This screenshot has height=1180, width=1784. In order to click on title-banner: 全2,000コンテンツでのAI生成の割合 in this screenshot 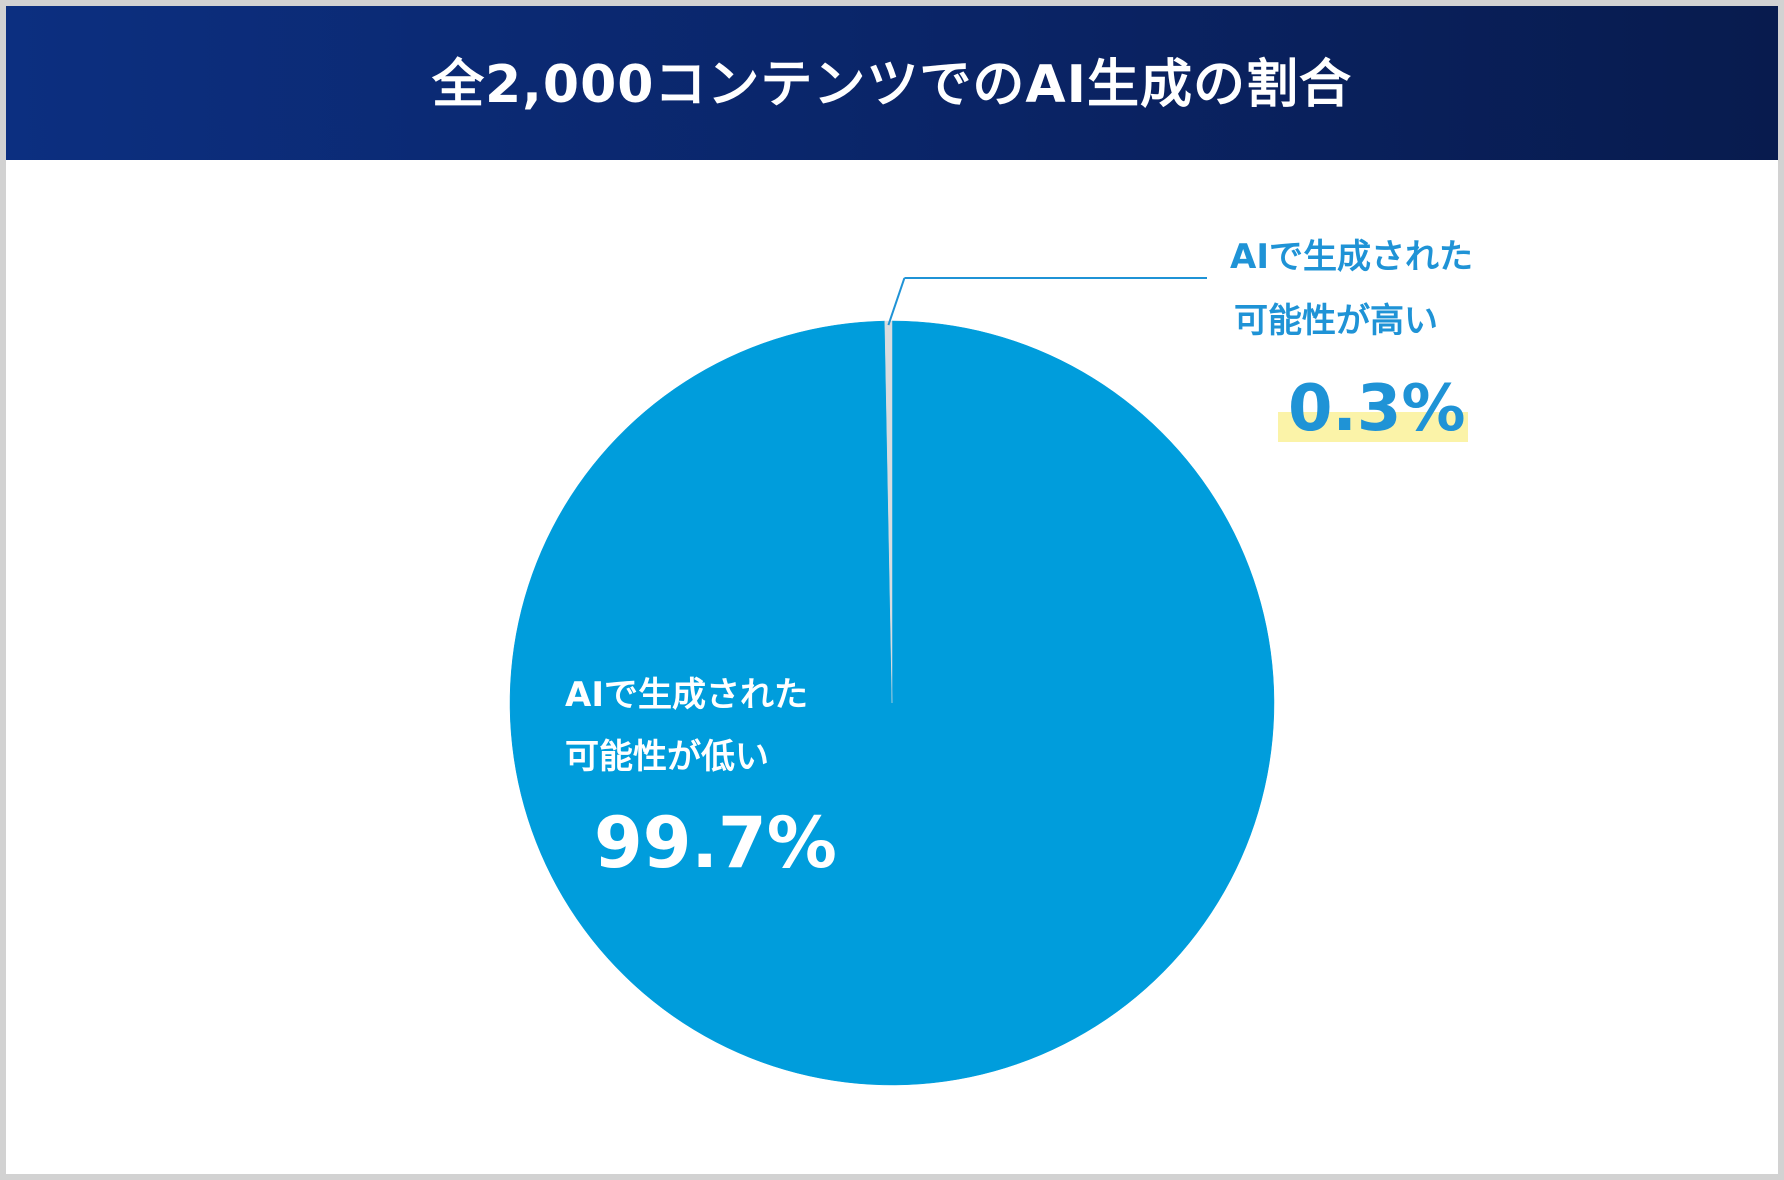, I will do `click(892, 83)`.